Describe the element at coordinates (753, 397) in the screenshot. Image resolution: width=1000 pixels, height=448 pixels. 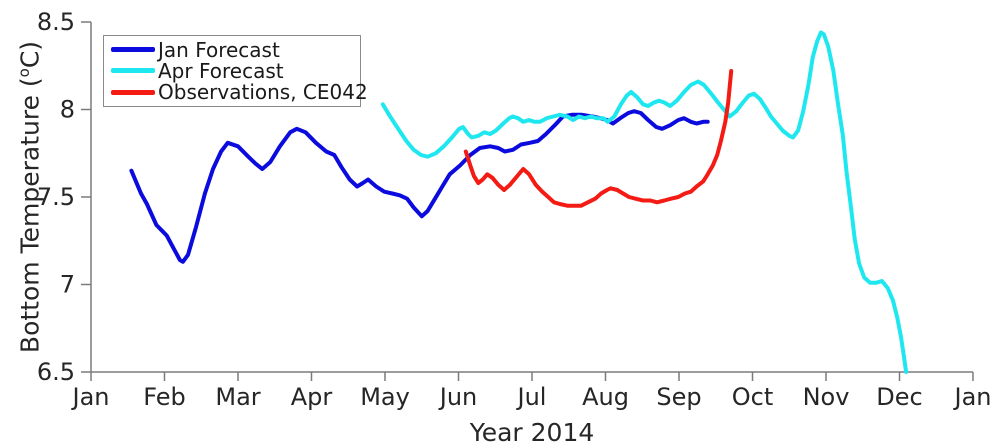
I see `x-tick-label: Oct` at that location.